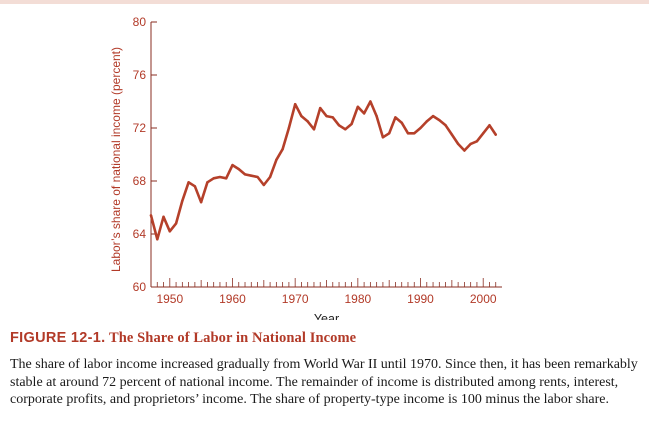  What do you see at coordinates (326, 292) in the screenshot?
I see `x-axis: 1950 1960 1970 1980 1990 2000` at bounding box center [326, 292].